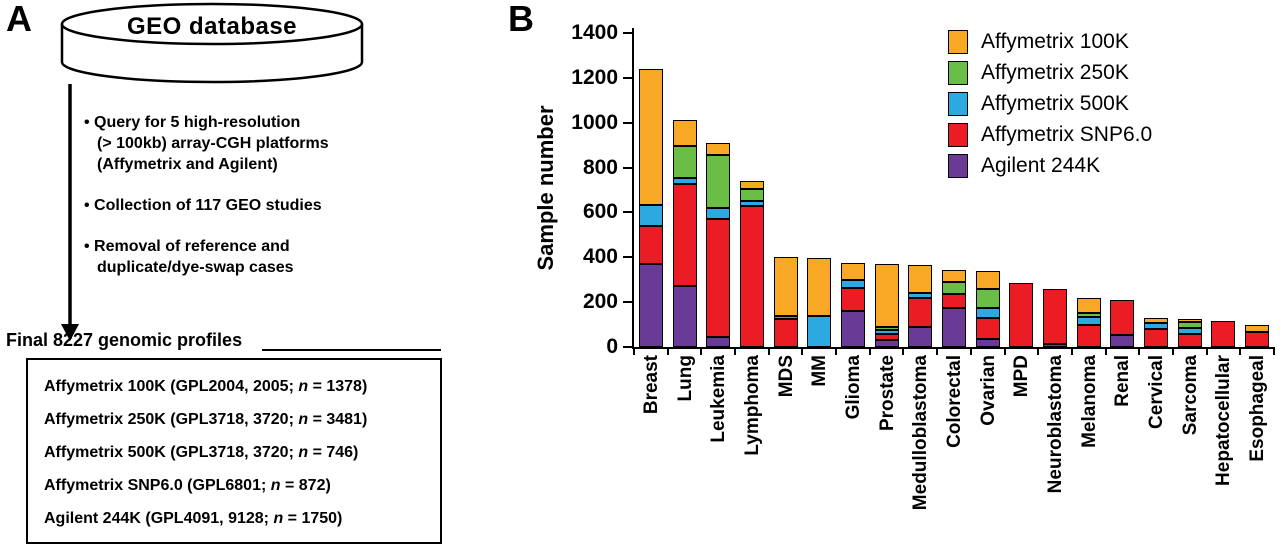  Describe the element at coordinates (1041, 165) in the screenshot. I see `legend-label: Agilent 244K` at that location.